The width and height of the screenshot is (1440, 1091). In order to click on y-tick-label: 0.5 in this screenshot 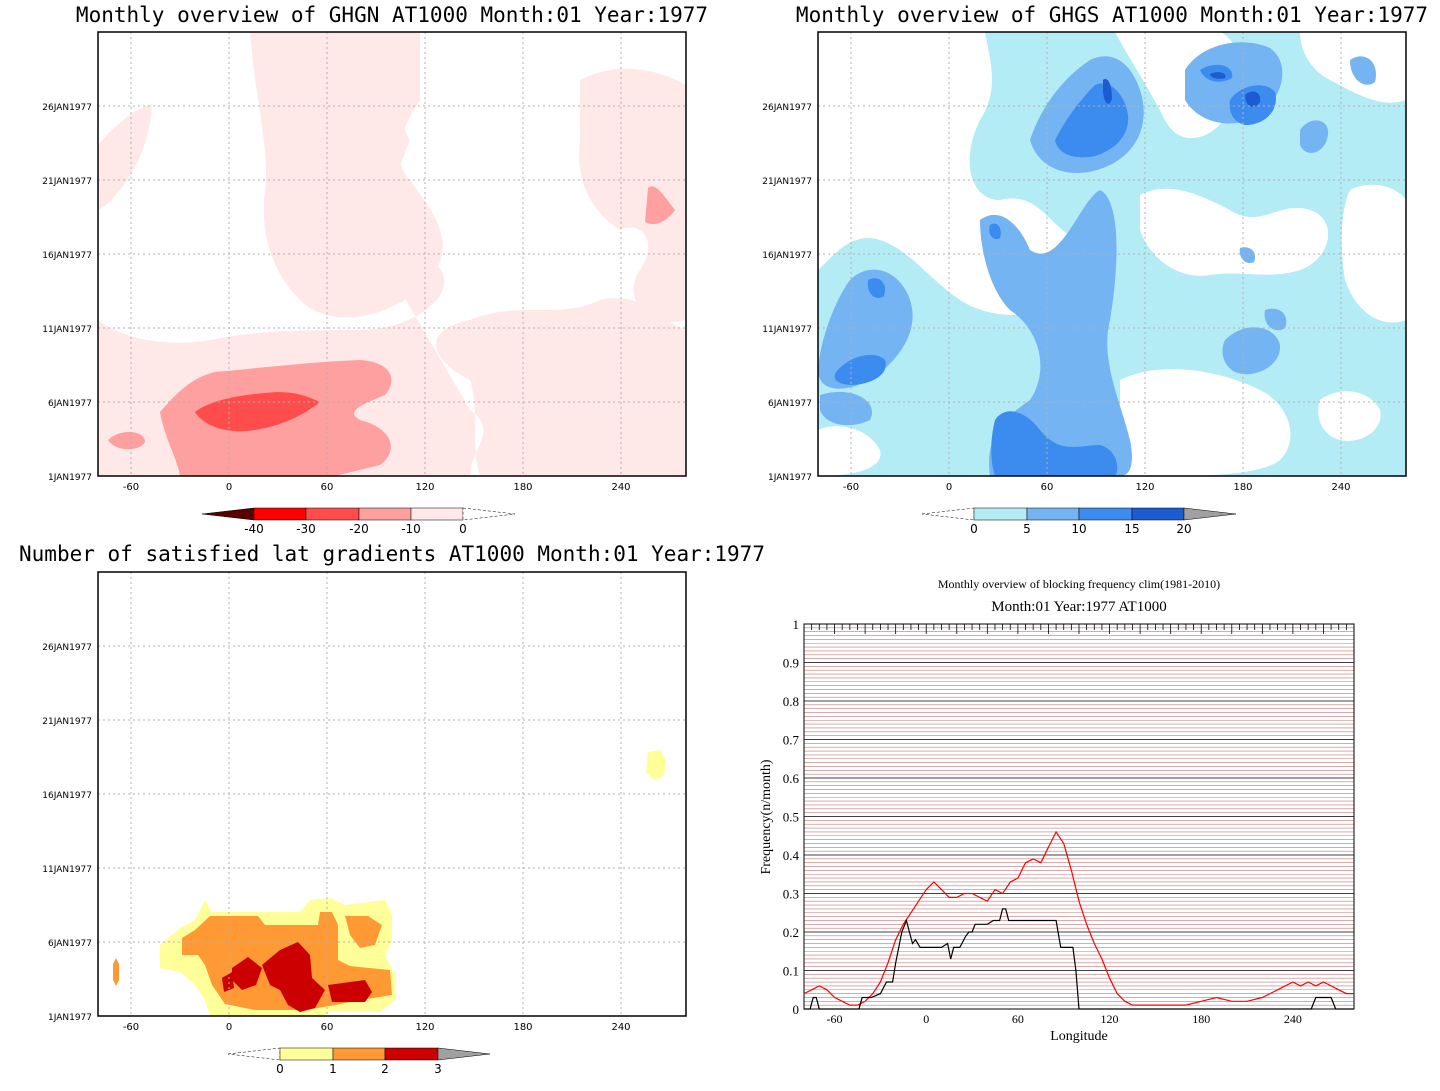, I will do `click(791, 817)`.